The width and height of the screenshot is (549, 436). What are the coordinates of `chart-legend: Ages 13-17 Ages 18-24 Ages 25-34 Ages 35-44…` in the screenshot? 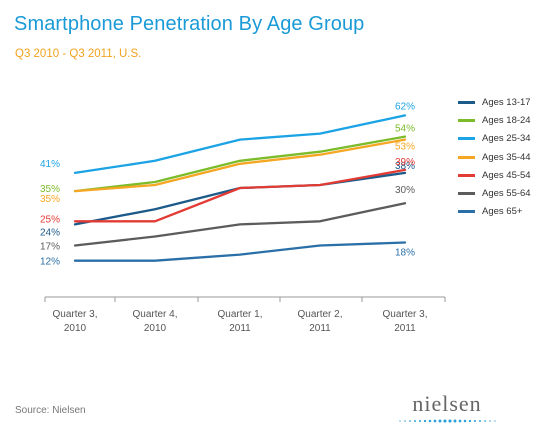 It's located at (494, 157).